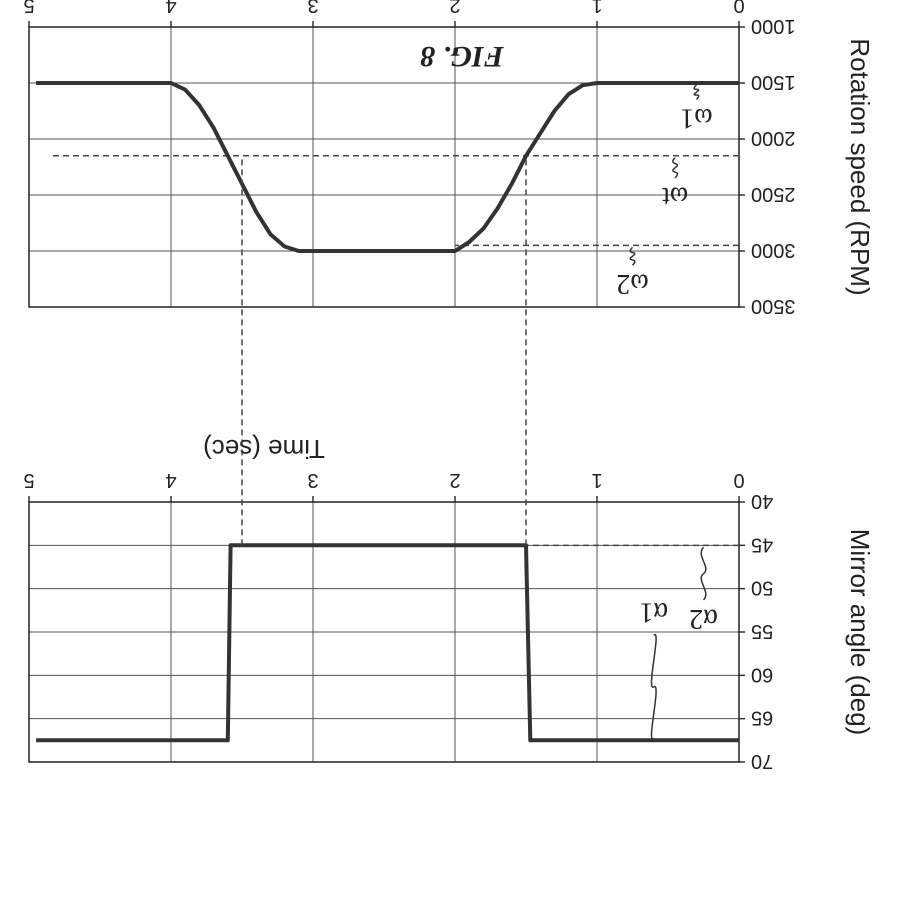 The image size is (923, 907). I want to click on y-tick-label: 55, so click(762, 631).